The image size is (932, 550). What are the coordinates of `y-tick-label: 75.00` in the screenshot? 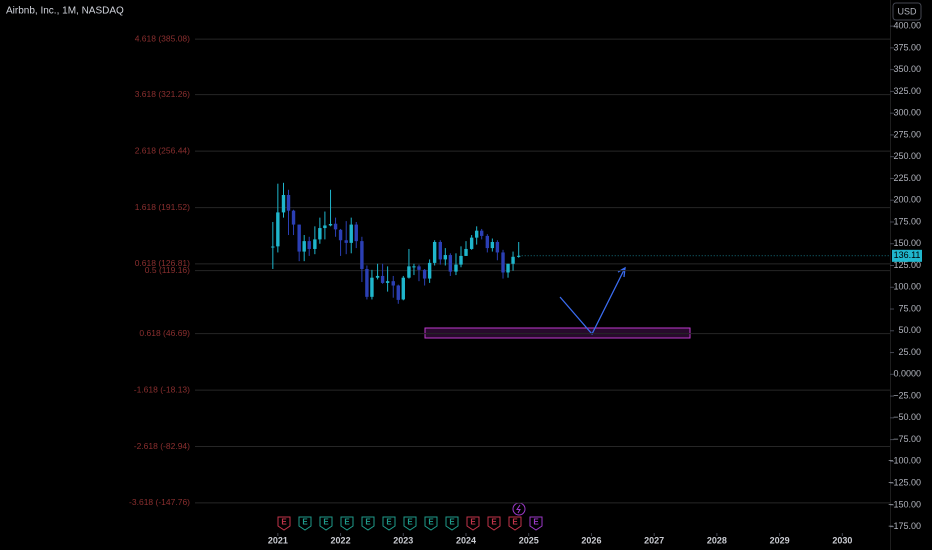 It's located at (909, 308).